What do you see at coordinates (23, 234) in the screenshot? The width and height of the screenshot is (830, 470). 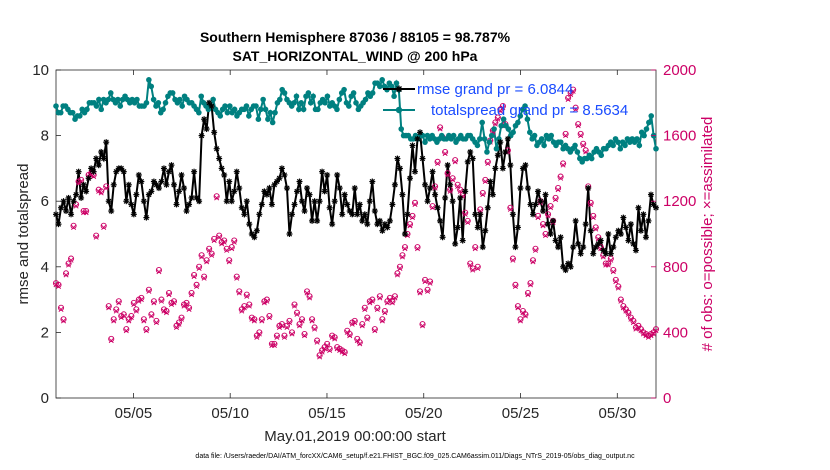 I see `y-axis-label: rmse and totalspread` at bounding box center [23, 234].